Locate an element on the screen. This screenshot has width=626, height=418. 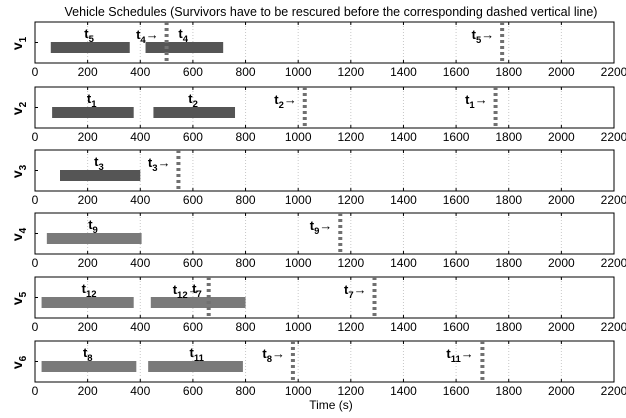
vehicle-label-v3: v3 is located at coordinates (19, 171).